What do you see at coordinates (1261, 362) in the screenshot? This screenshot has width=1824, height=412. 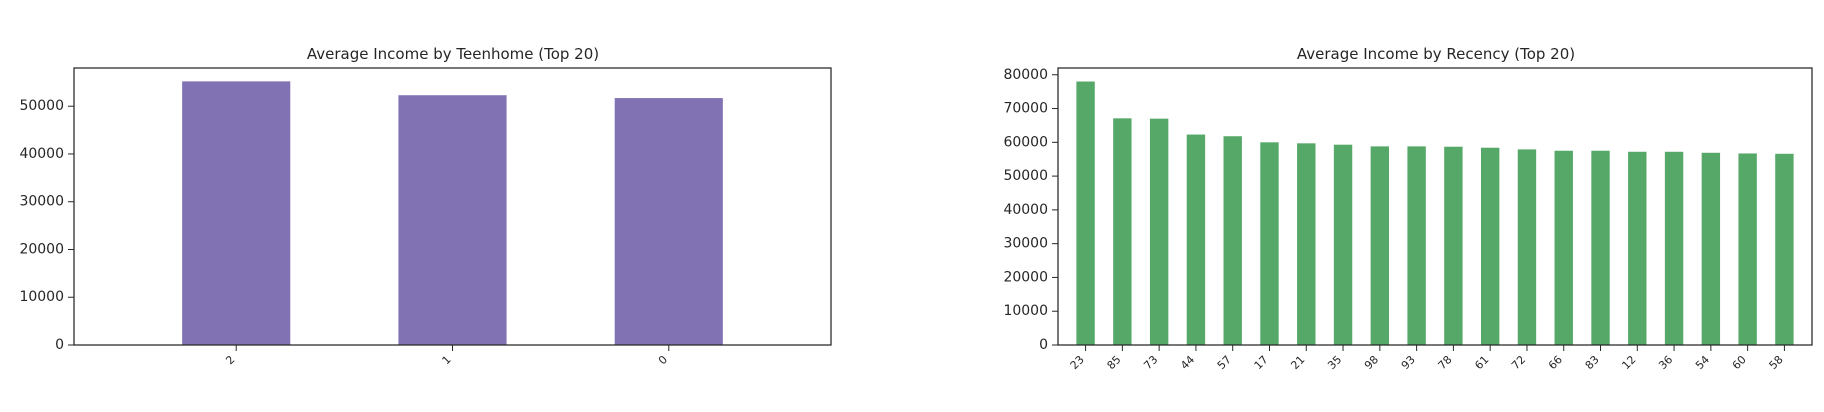 I see `x-tick-label-recency-17: 17` at bounding box center [1261, 362].